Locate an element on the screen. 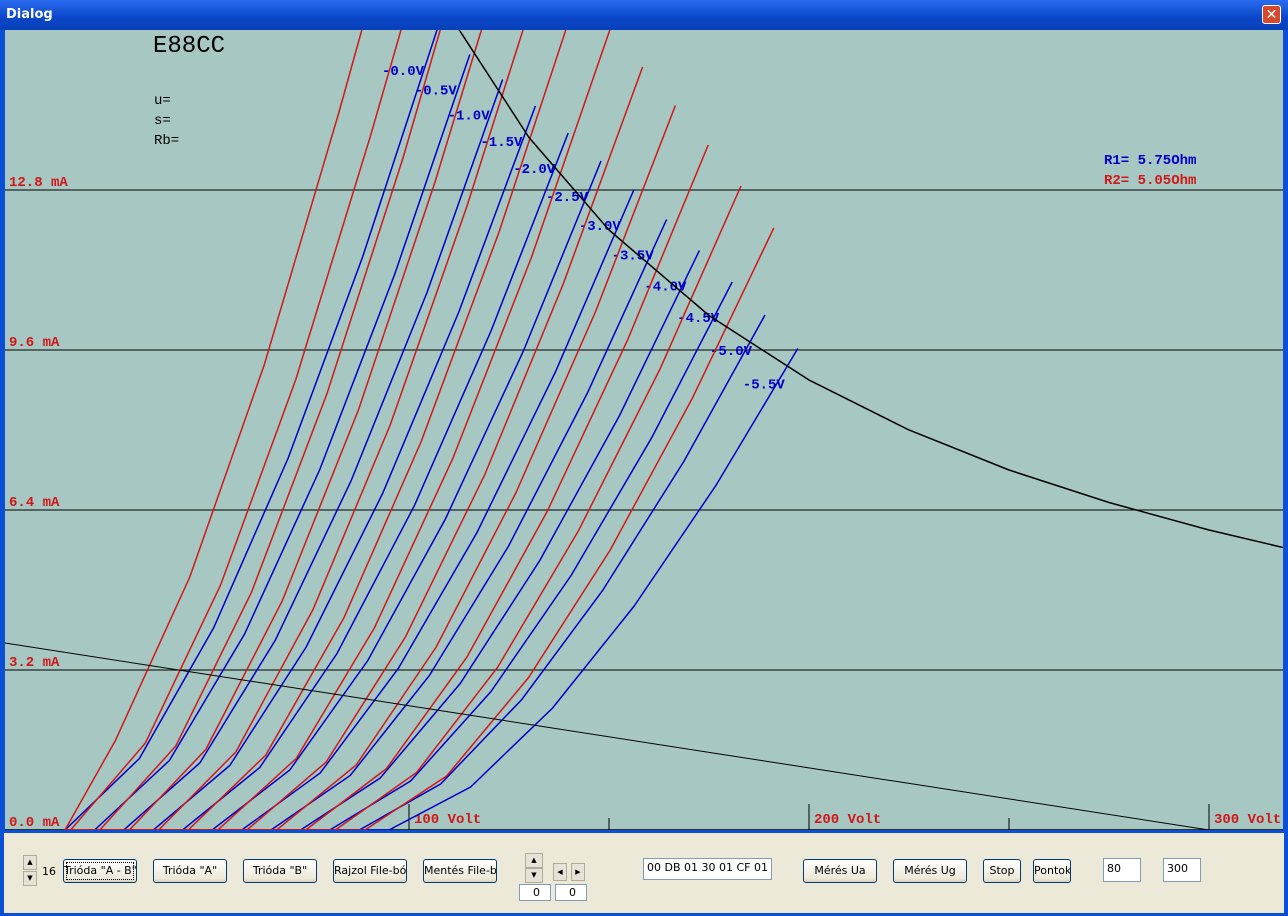 The image size is (1288, 916). curve-label: -5.5V is located at coordinates (764, 386).